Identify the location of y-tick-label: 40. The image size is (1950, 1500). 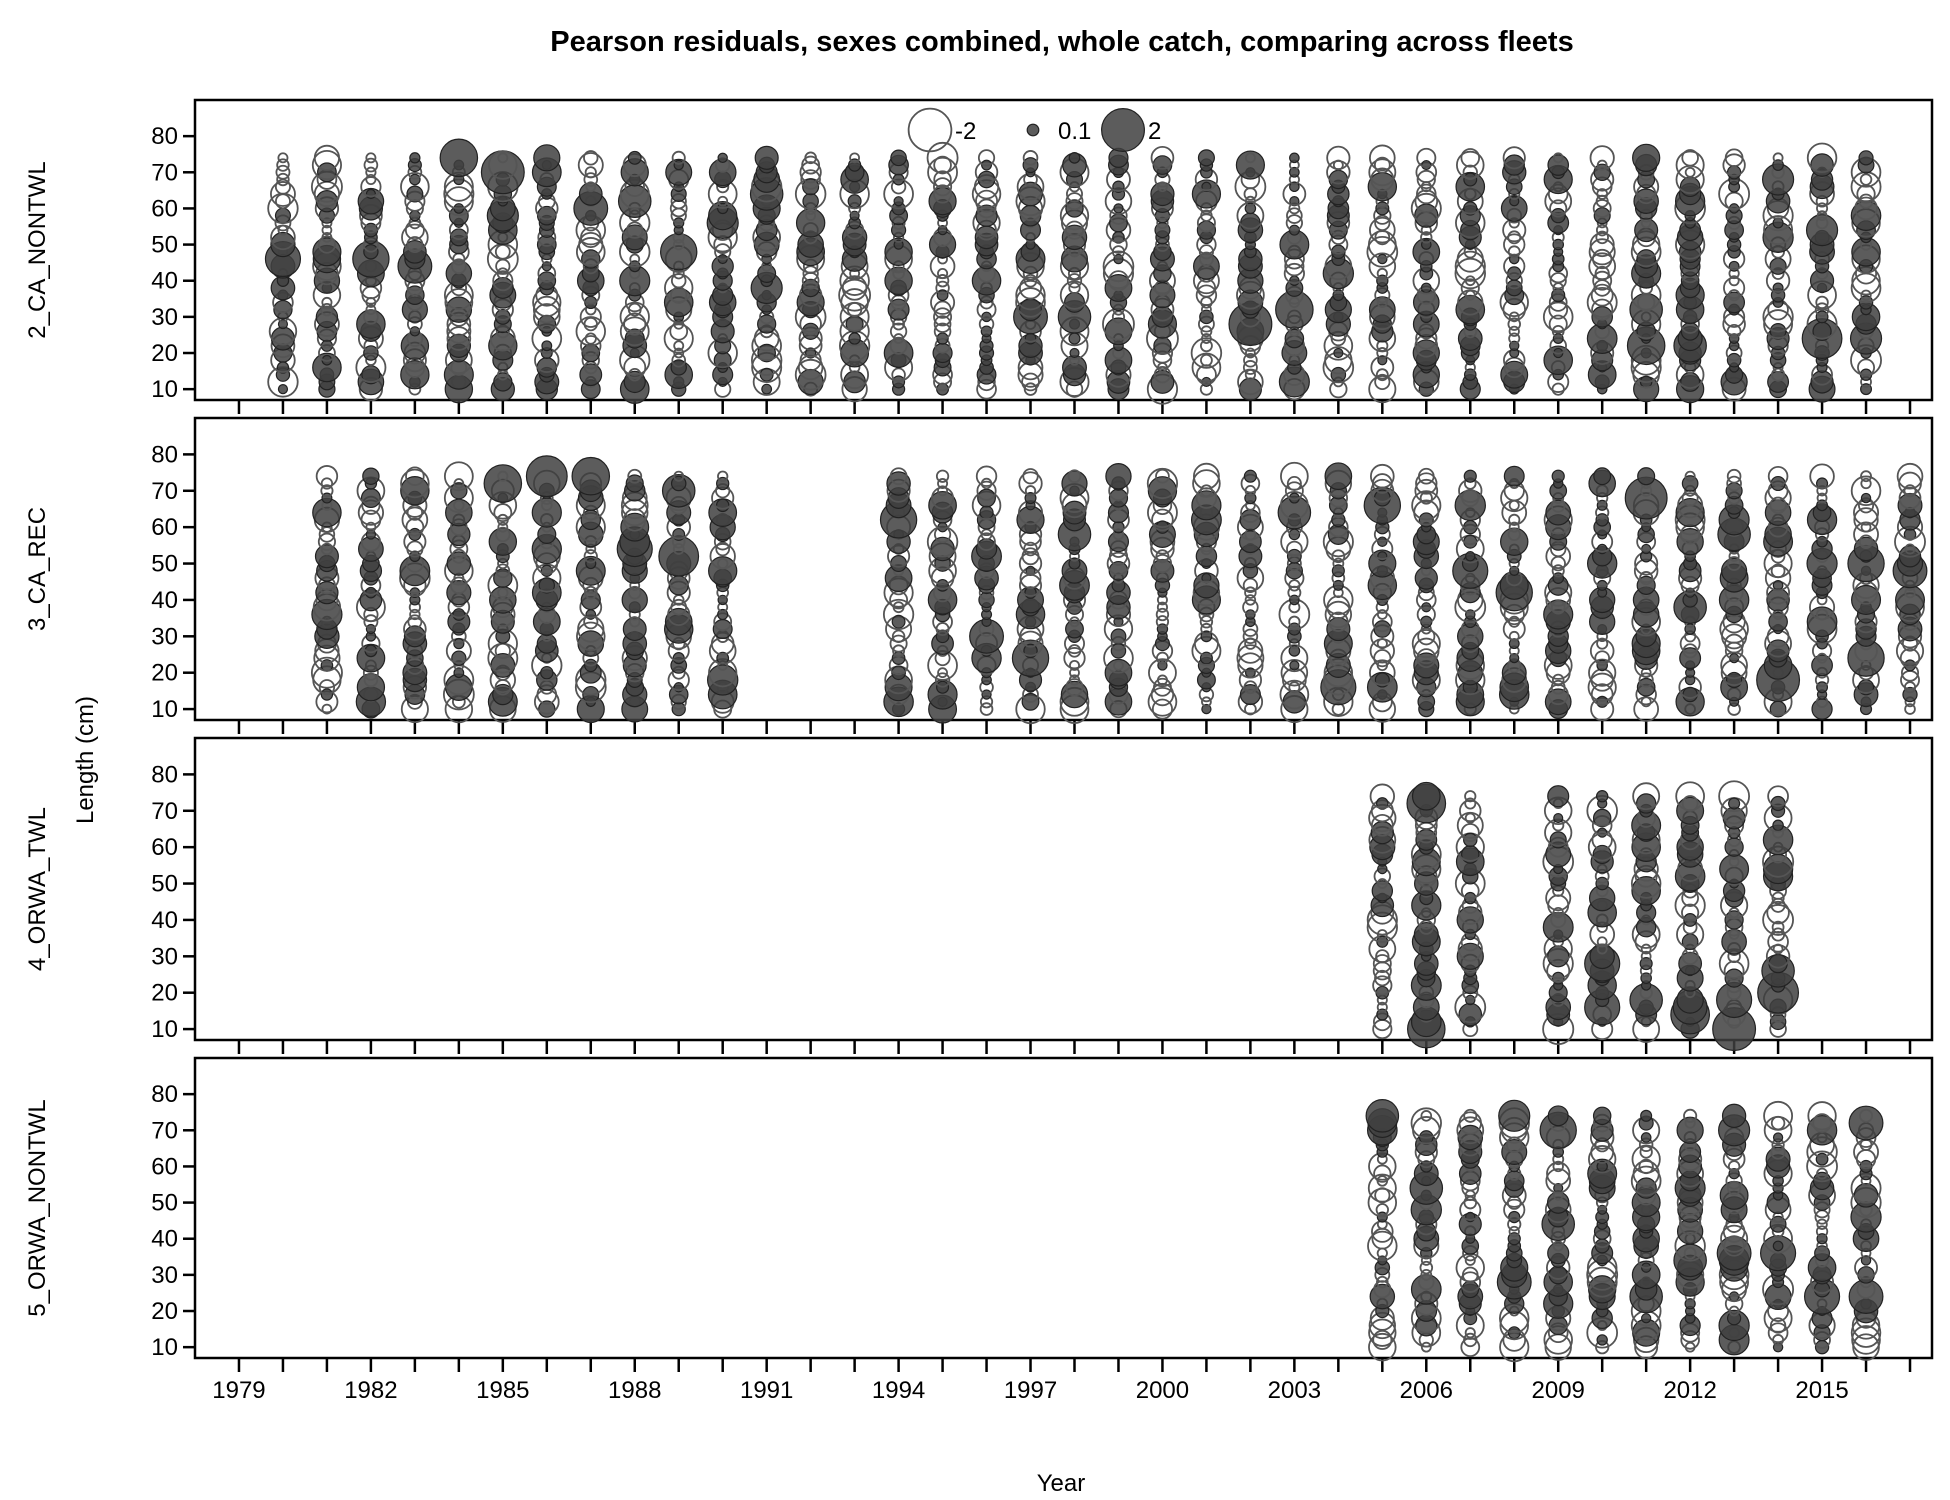
(164, 600).